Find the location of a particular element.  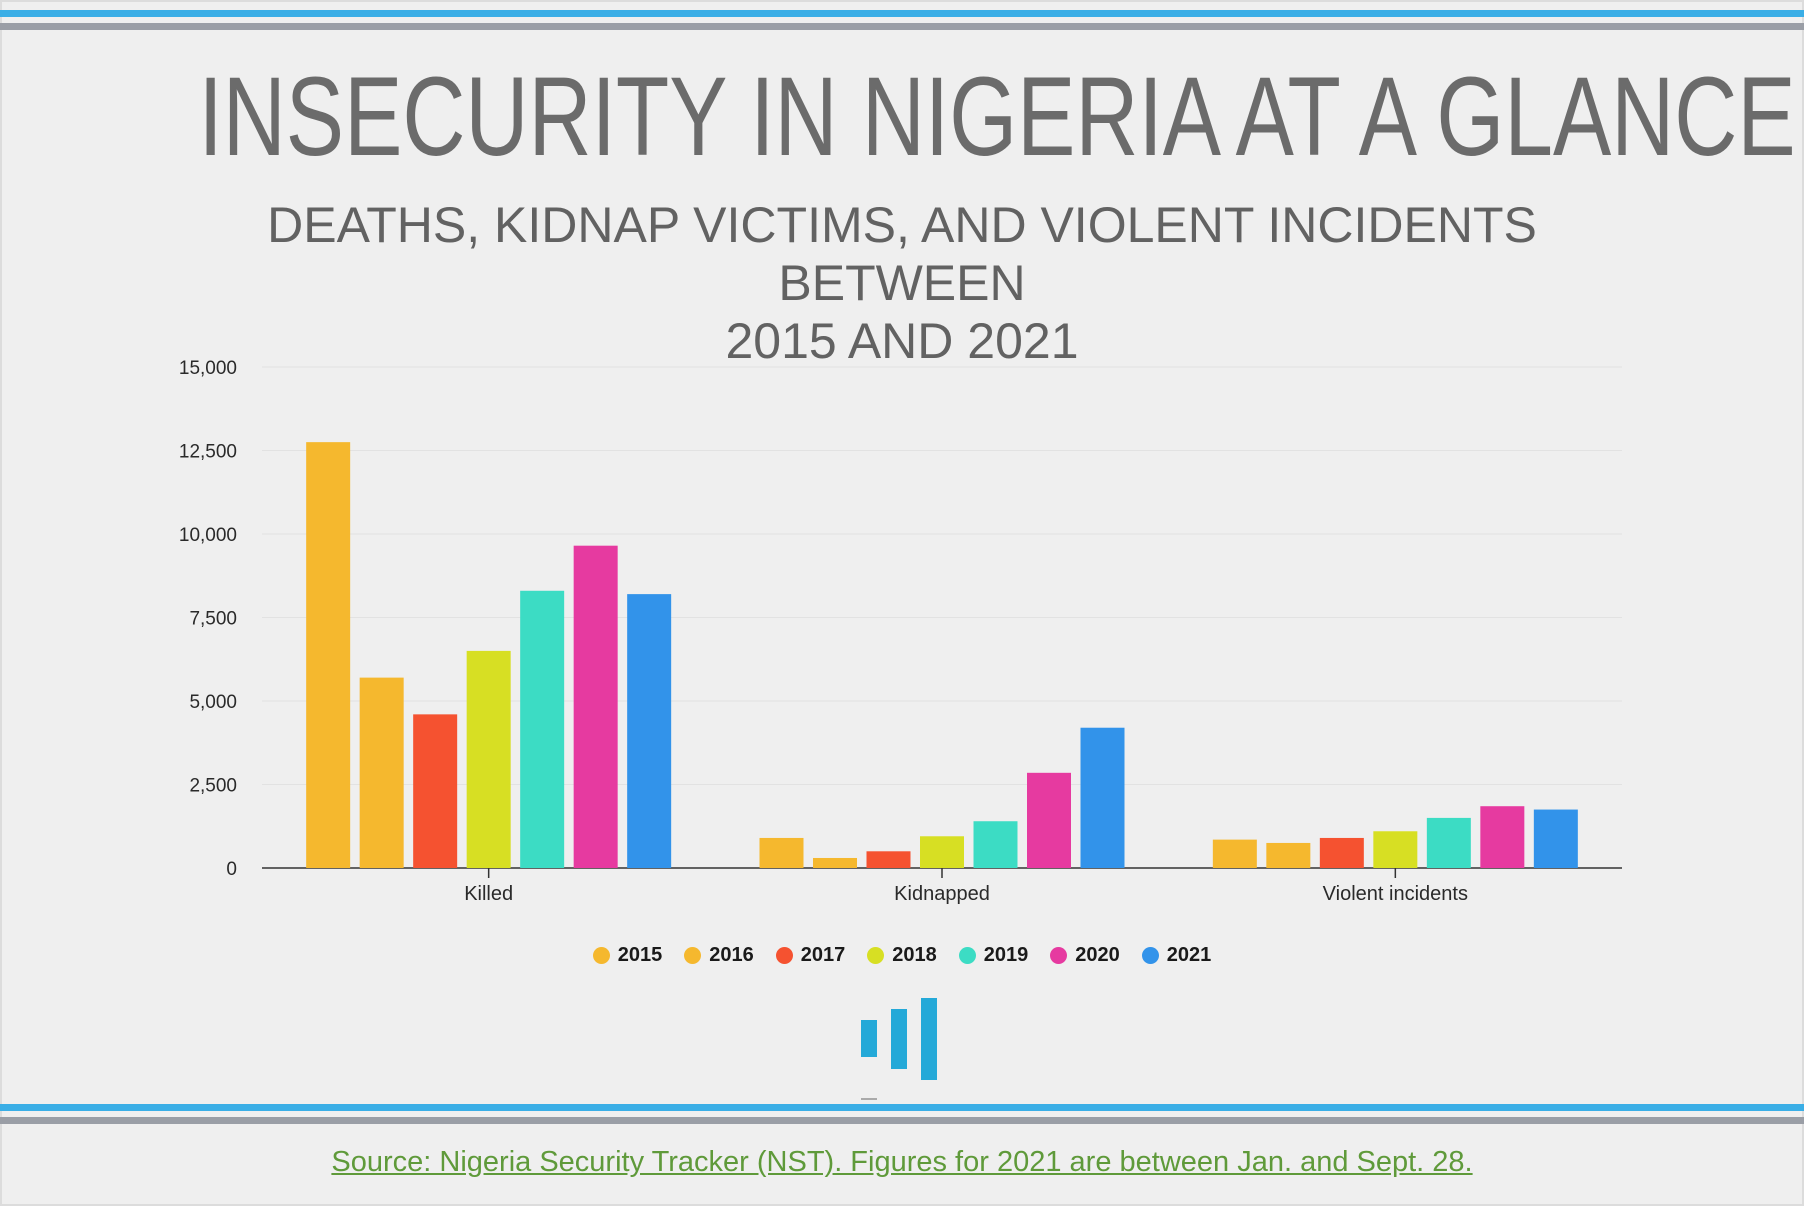

y-tick-label: 15,000 is located at coordinates (208, 368).